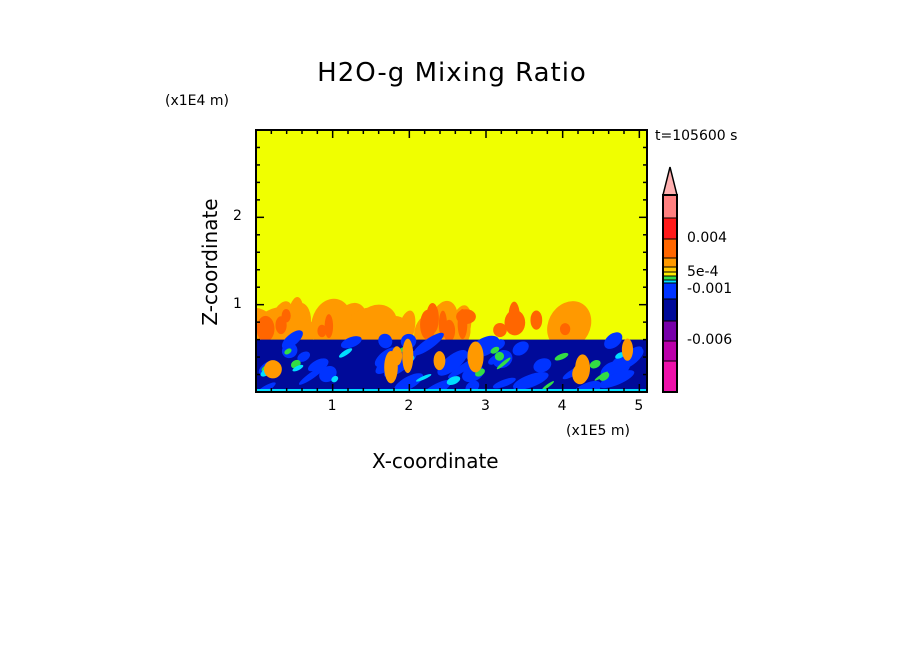  What do you see at coordinates (237, 303) in the screenshot?
I see `y-tick-label: 1` at bounding box center [237, 303].